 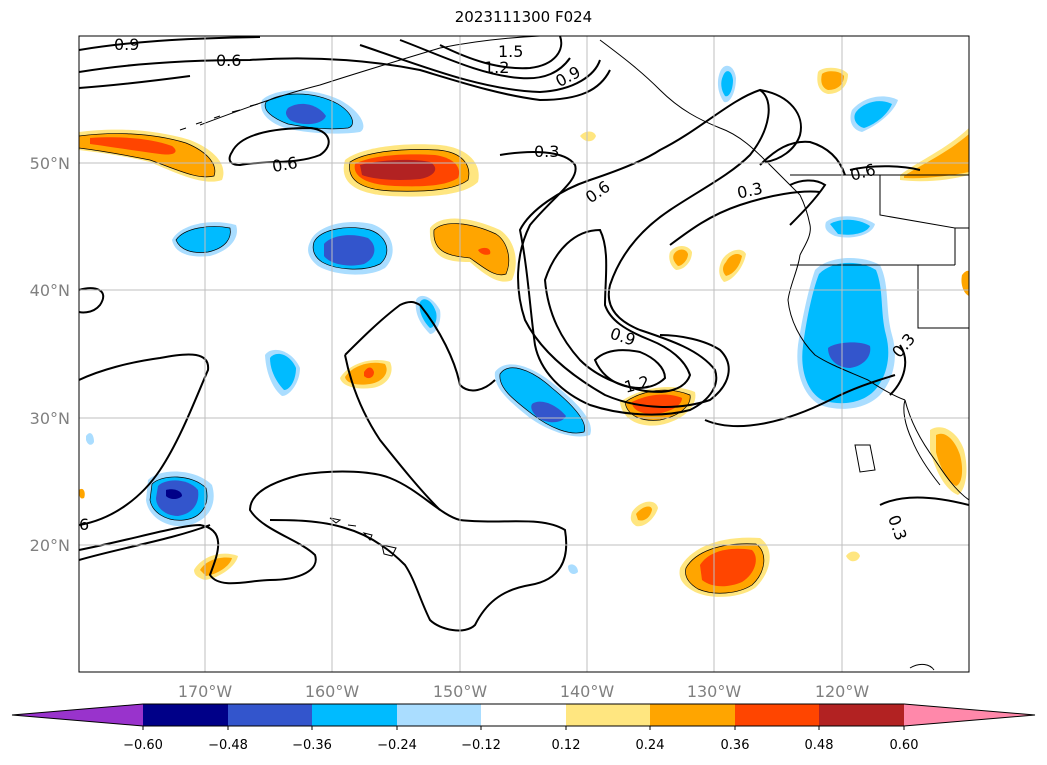 I want to click on contour-loop-0.6, so click(x=279, y=146).